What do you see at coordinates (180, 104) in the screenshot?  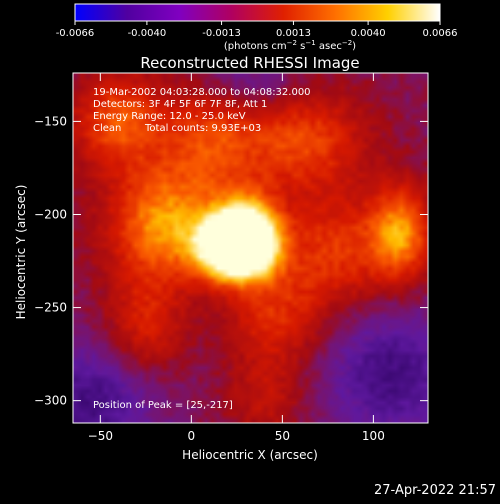 I see `info-line: Detectors: 3F 4F 5F 6F 7F 8F, Att 1` at bounding box center [180, 104].